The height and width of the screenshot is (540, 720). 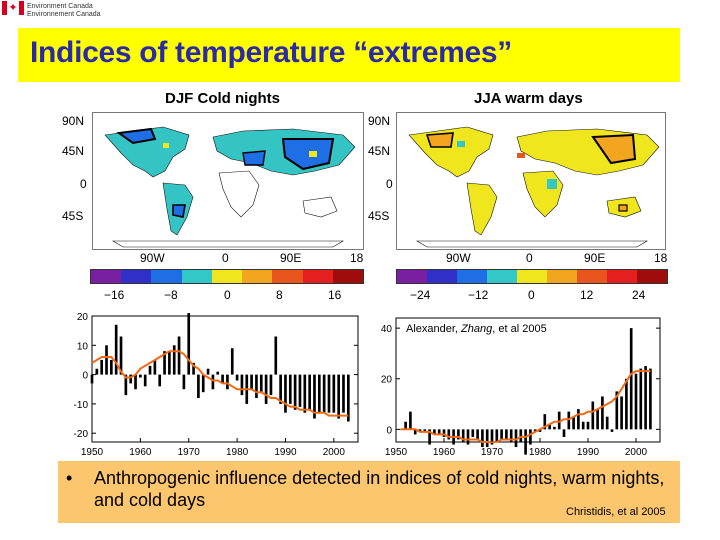 I want to click on left-timeseries-chart: -20 -10 0 10 20 1950 1960 1970 1980 1990 2000, so click(x=216, y=385).